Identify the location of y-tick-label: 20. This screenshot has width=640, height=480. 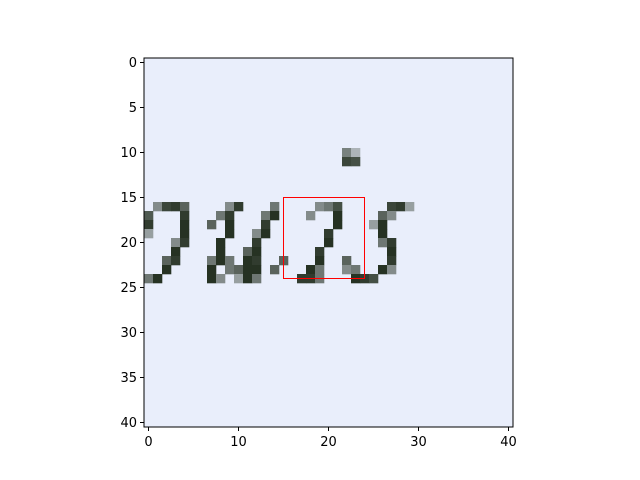
(128, 243).